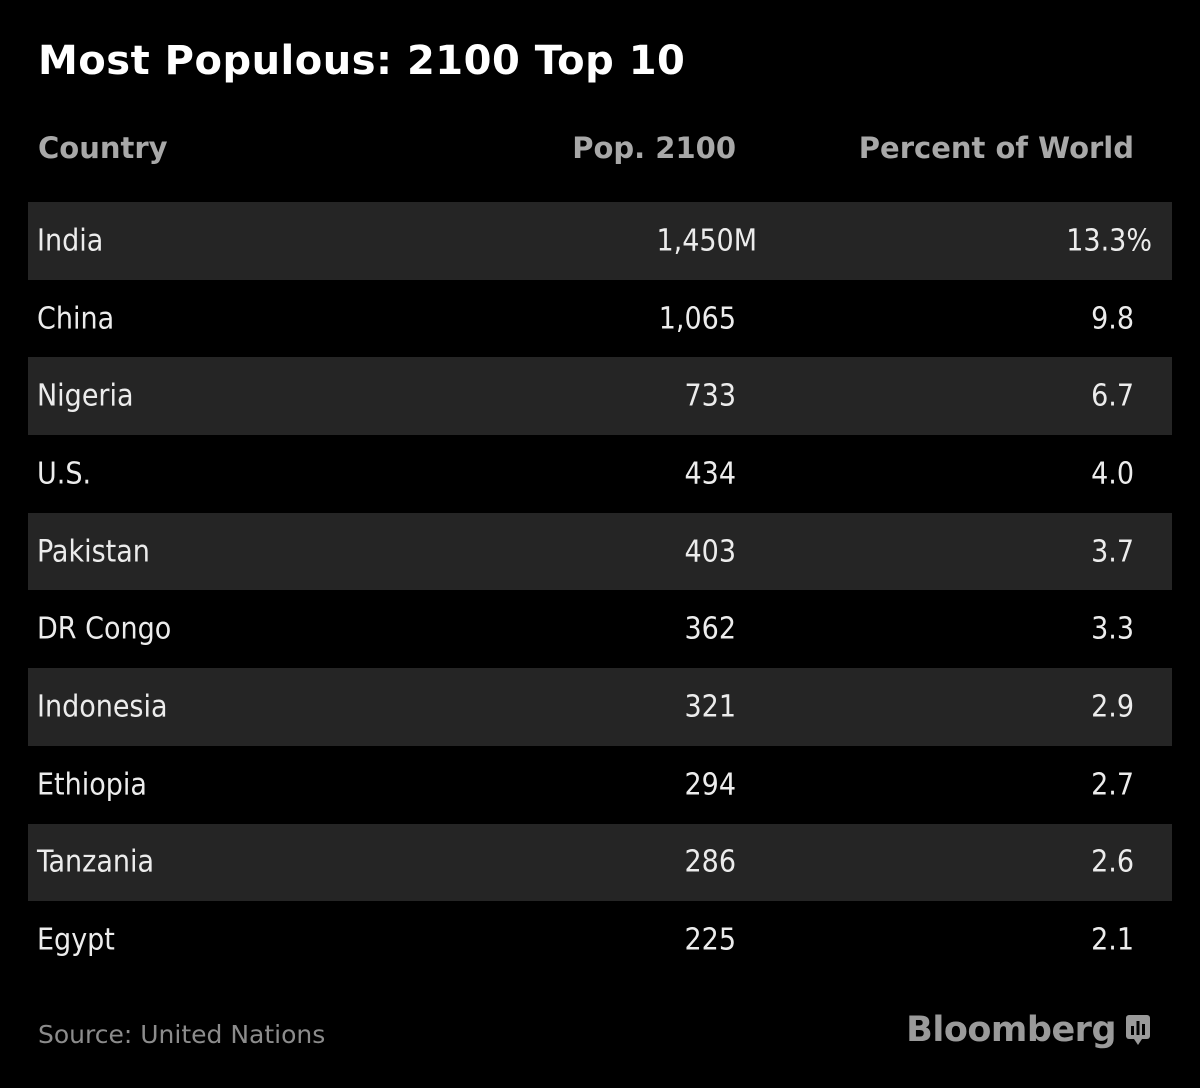  What do you see at coordinates (600, 707) in the screenshot?
I see `table-row: Indonesia 321 2.9` at bounding box center [600, 707].